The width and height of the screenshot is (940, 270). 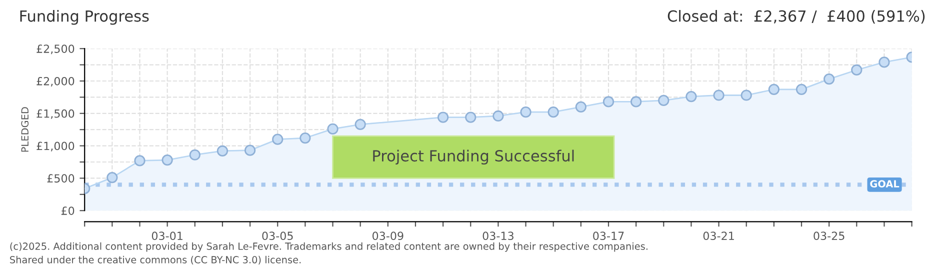 What do you see at coordinates (277, 236) in the screenshot?
I see `x-tick-label: 03-05` at bounding box center [277, 236].